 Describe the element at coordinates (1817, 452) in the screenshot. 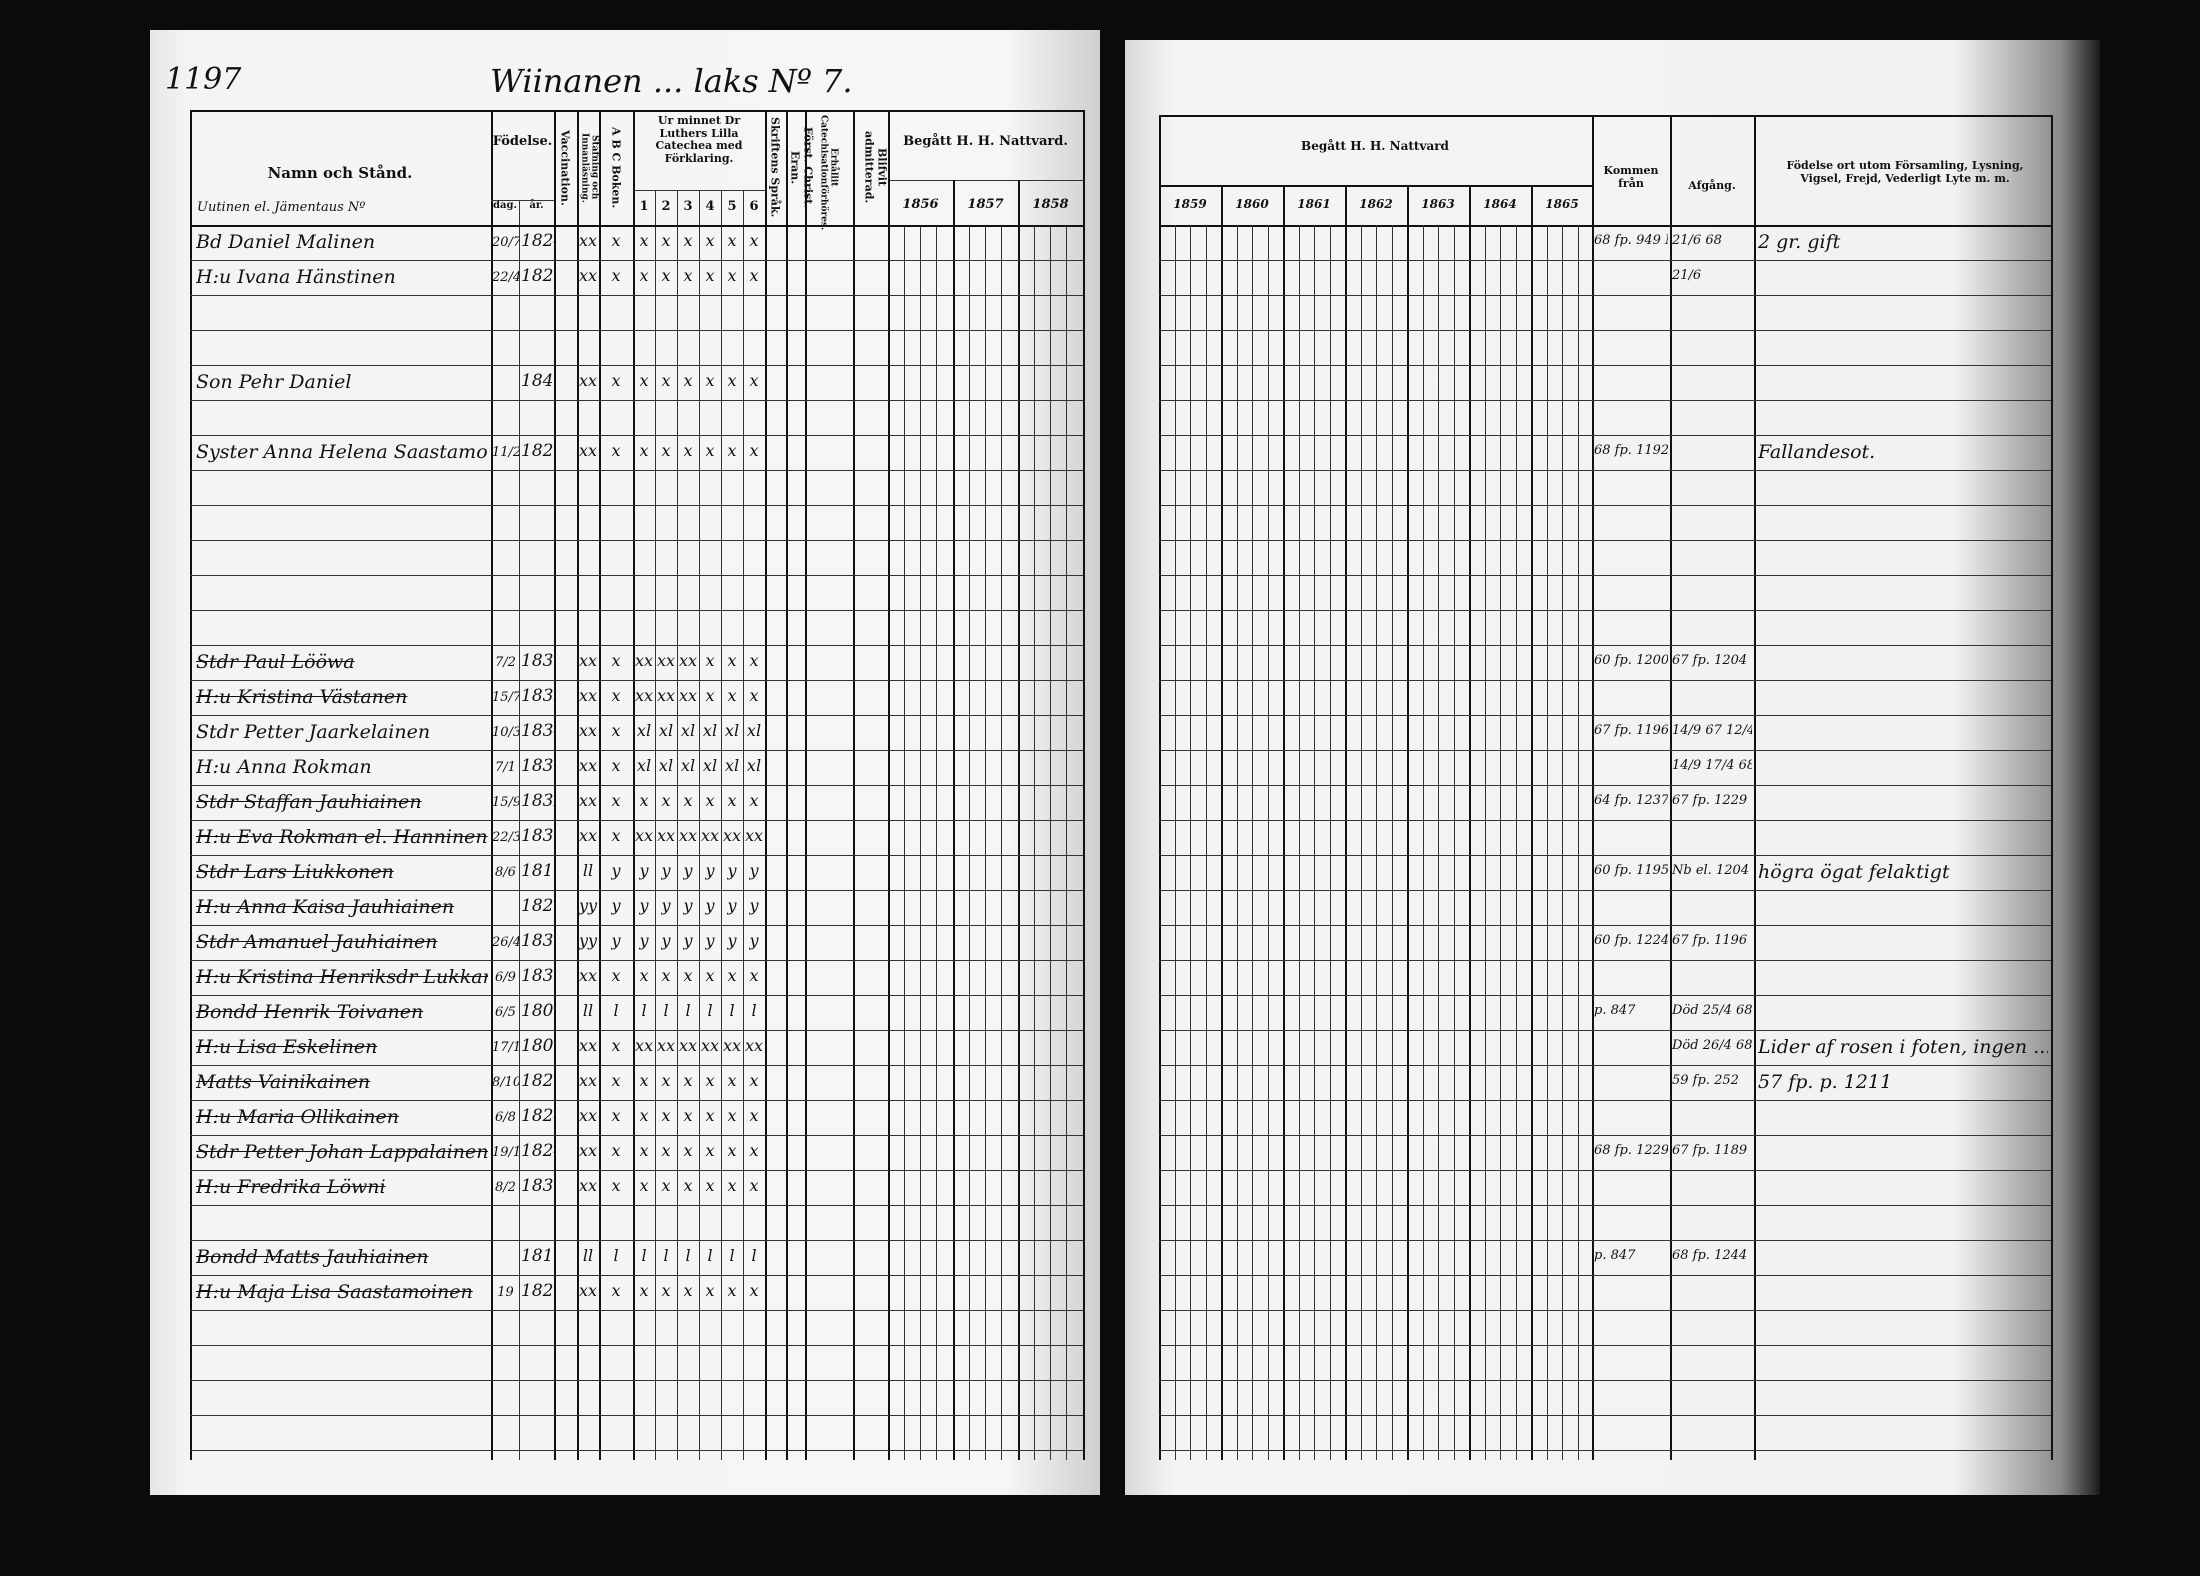

I see `remarks: Fallandesot.` at that location.